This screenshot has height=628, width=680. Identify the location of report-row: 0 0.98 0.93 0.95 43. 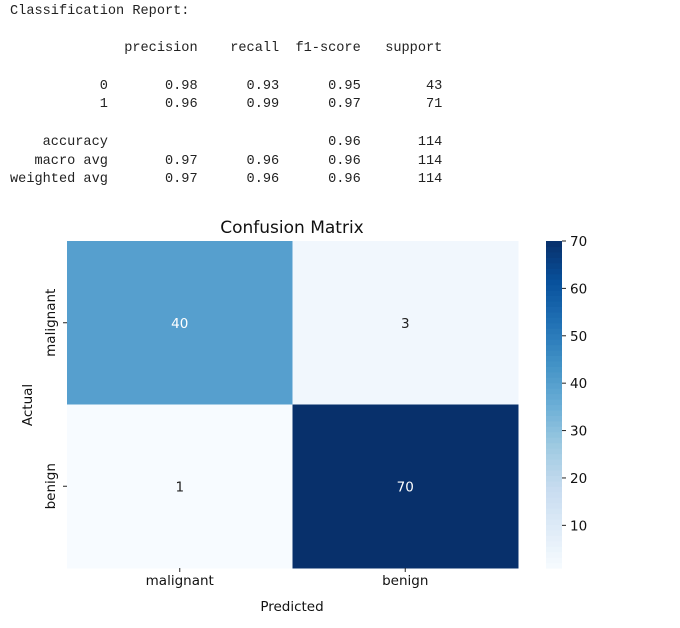
(226, 87).